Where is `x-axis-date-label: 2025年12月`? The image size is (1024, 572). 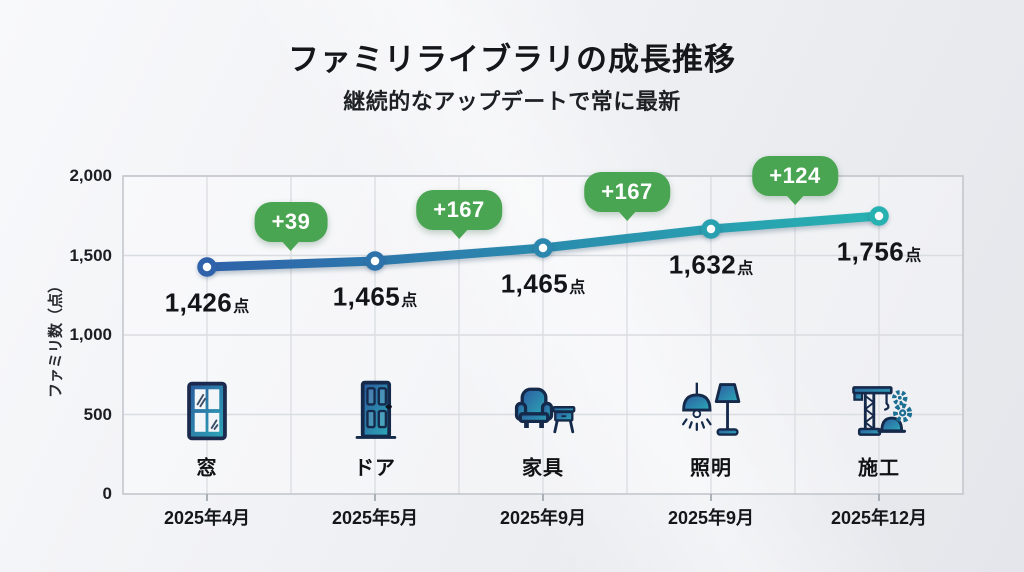
x-axis-date-label: 2025年12月 is located at coordinates (879, 518).